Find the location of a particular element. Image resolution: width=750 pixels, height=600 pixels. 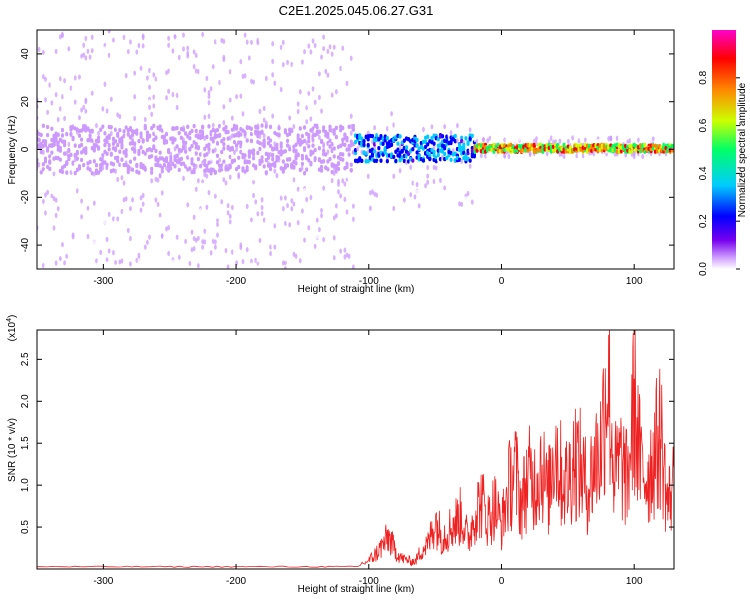

snr-x-tick-label: -300 is located at coordinates (103, 581).